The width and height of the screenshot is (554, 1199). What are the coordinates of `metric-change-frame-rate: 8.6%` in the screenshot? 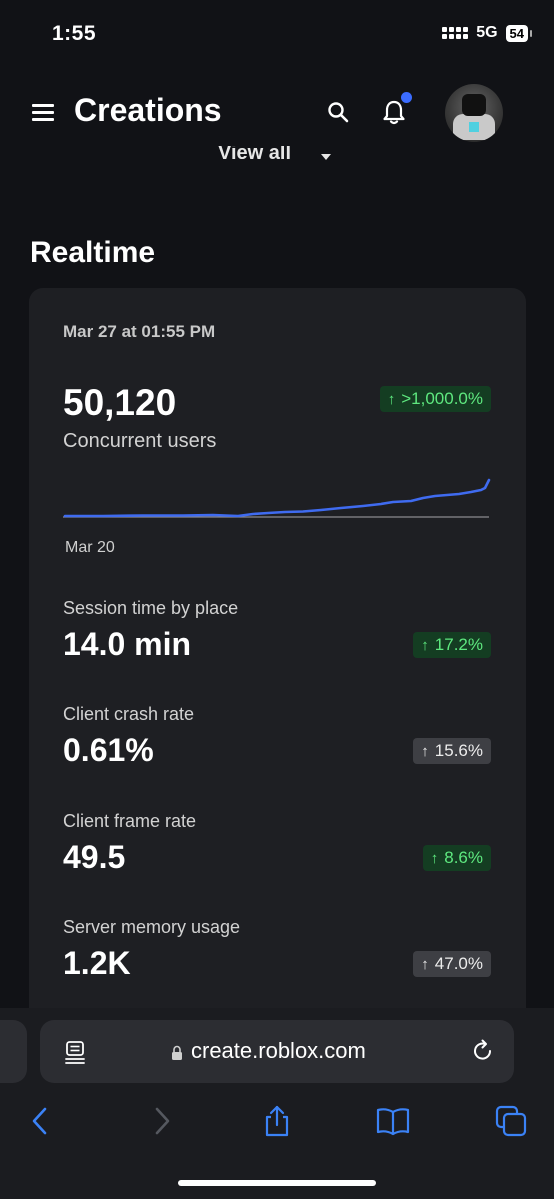 It's located at (463, 857).